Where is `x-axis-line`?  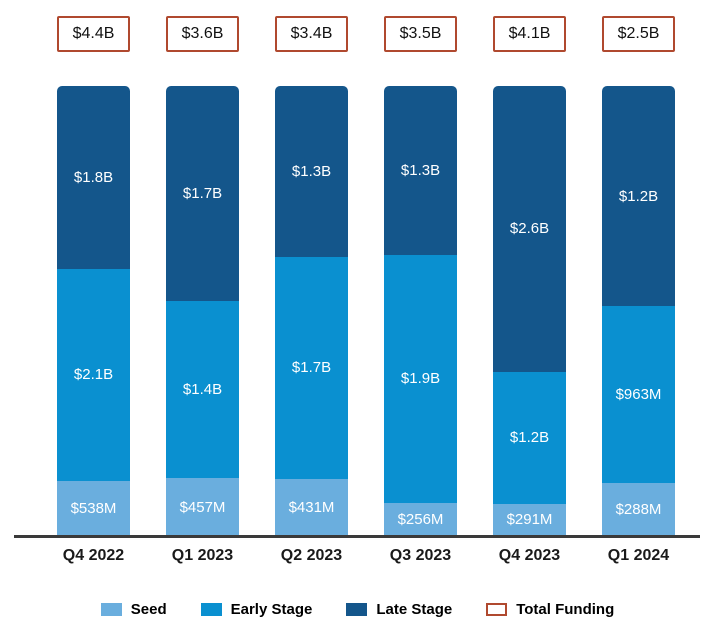
x-axis-line is located at coordinates (357, 536).